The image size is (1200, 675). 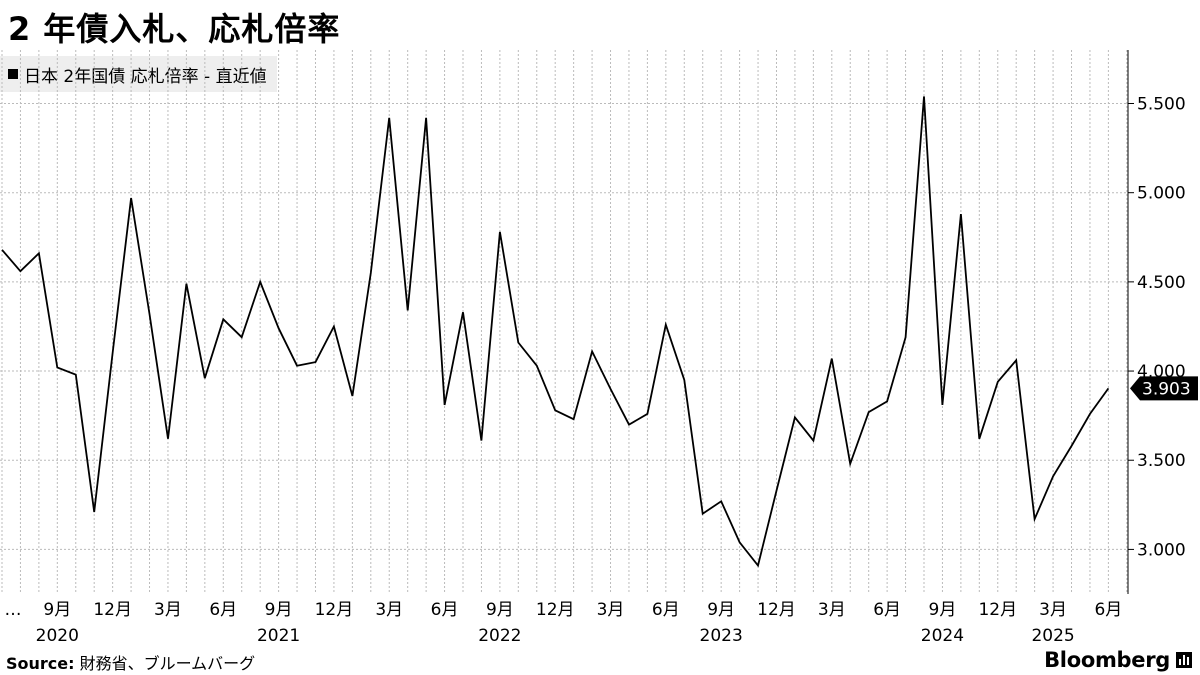 What do you see at coordinates (499, 636) in the screenshot?
I see `x-year-label: 2022` at bounding box center [499, 636].